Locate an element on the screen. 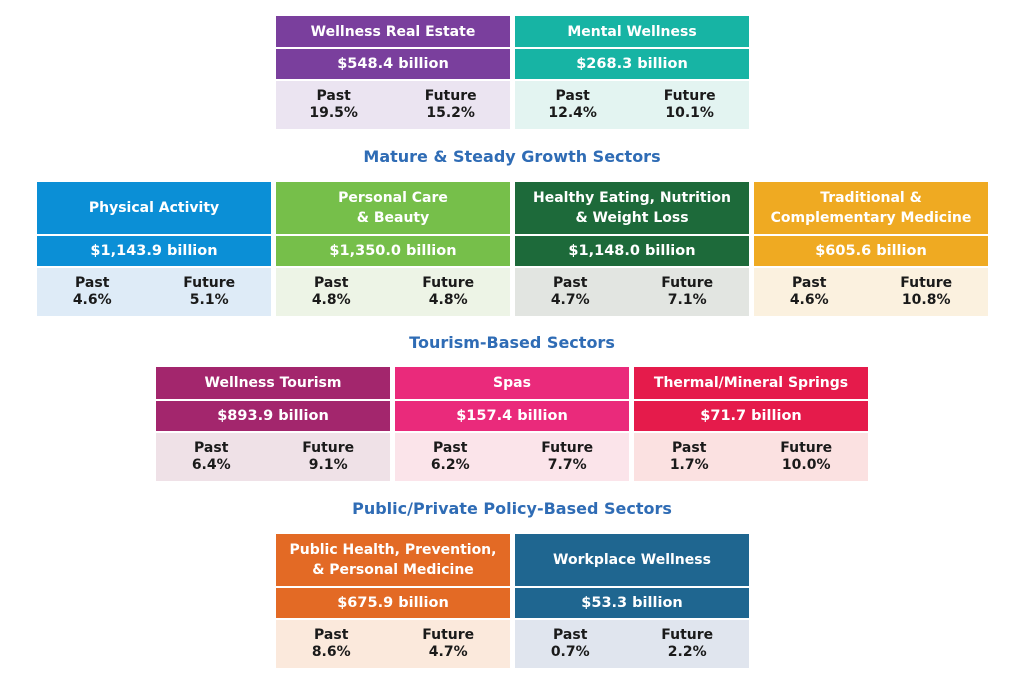 The height and width of the screenshot is (693, 1024). sector-title: Physical Activity is located at coordinates (154, 208).